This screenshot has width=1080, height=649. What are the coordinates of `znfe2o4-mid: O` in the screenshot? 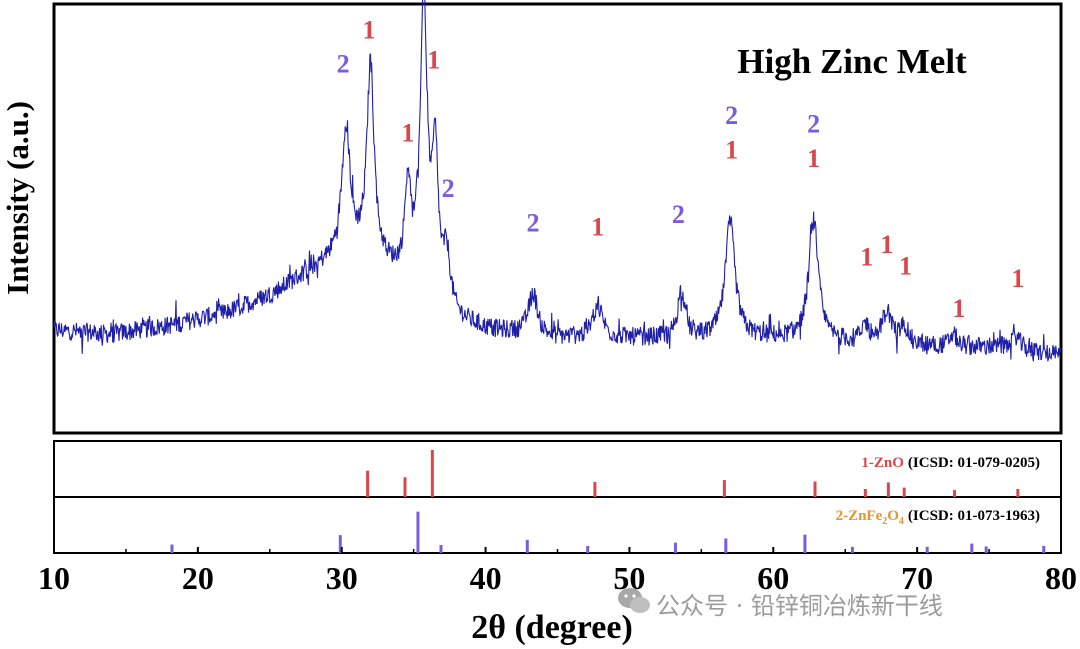 It's located at (893, 516).